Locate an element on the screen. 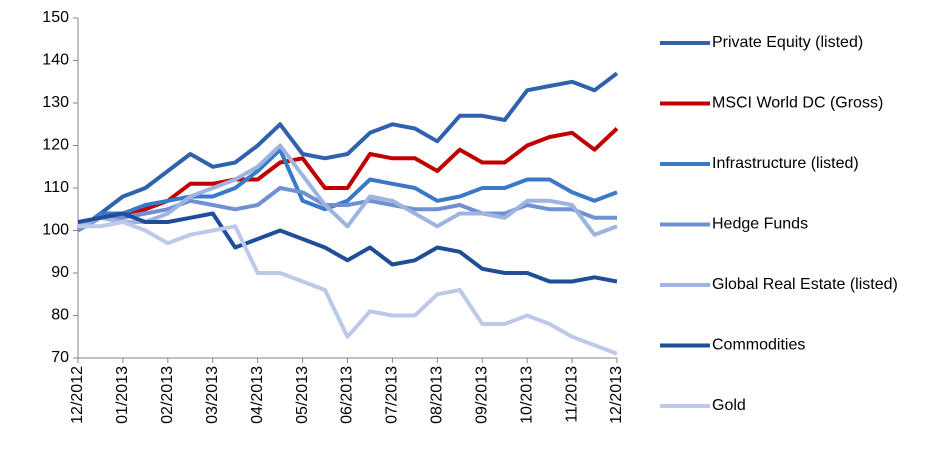 This screenshot has height=460, width=940. x-tick-label: 10/2013 is located at coordinates (526, 395).